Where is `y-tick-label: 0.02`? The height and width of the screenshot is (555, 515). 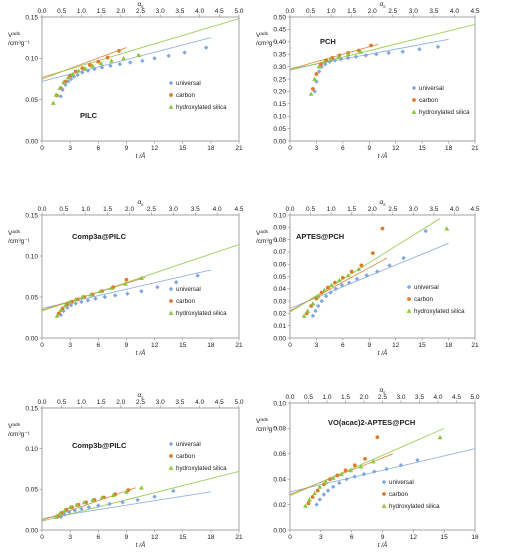
y-tick-label: 0.02 is located at coordinates (279, 505).